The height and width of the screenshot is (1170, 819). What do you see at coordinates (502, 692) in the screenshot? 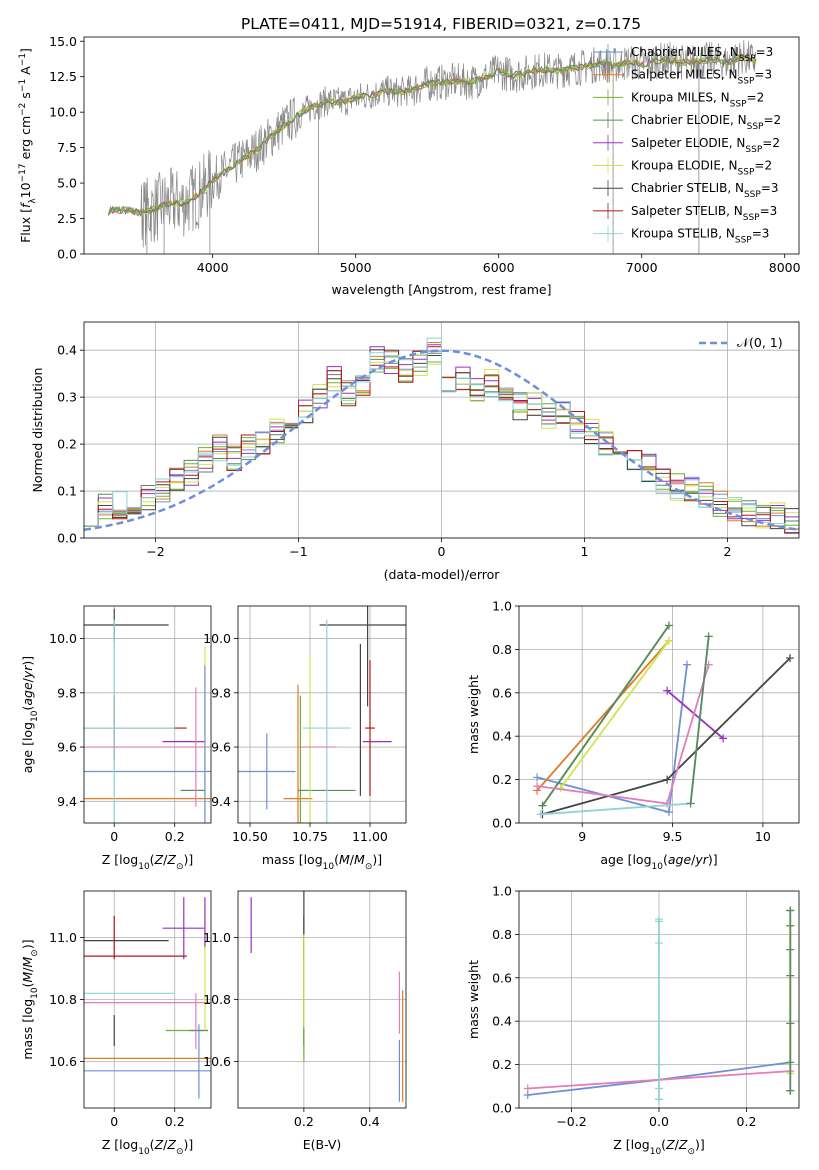
I see `y-tick-label: 0.6` at bounding box center [502, 692].